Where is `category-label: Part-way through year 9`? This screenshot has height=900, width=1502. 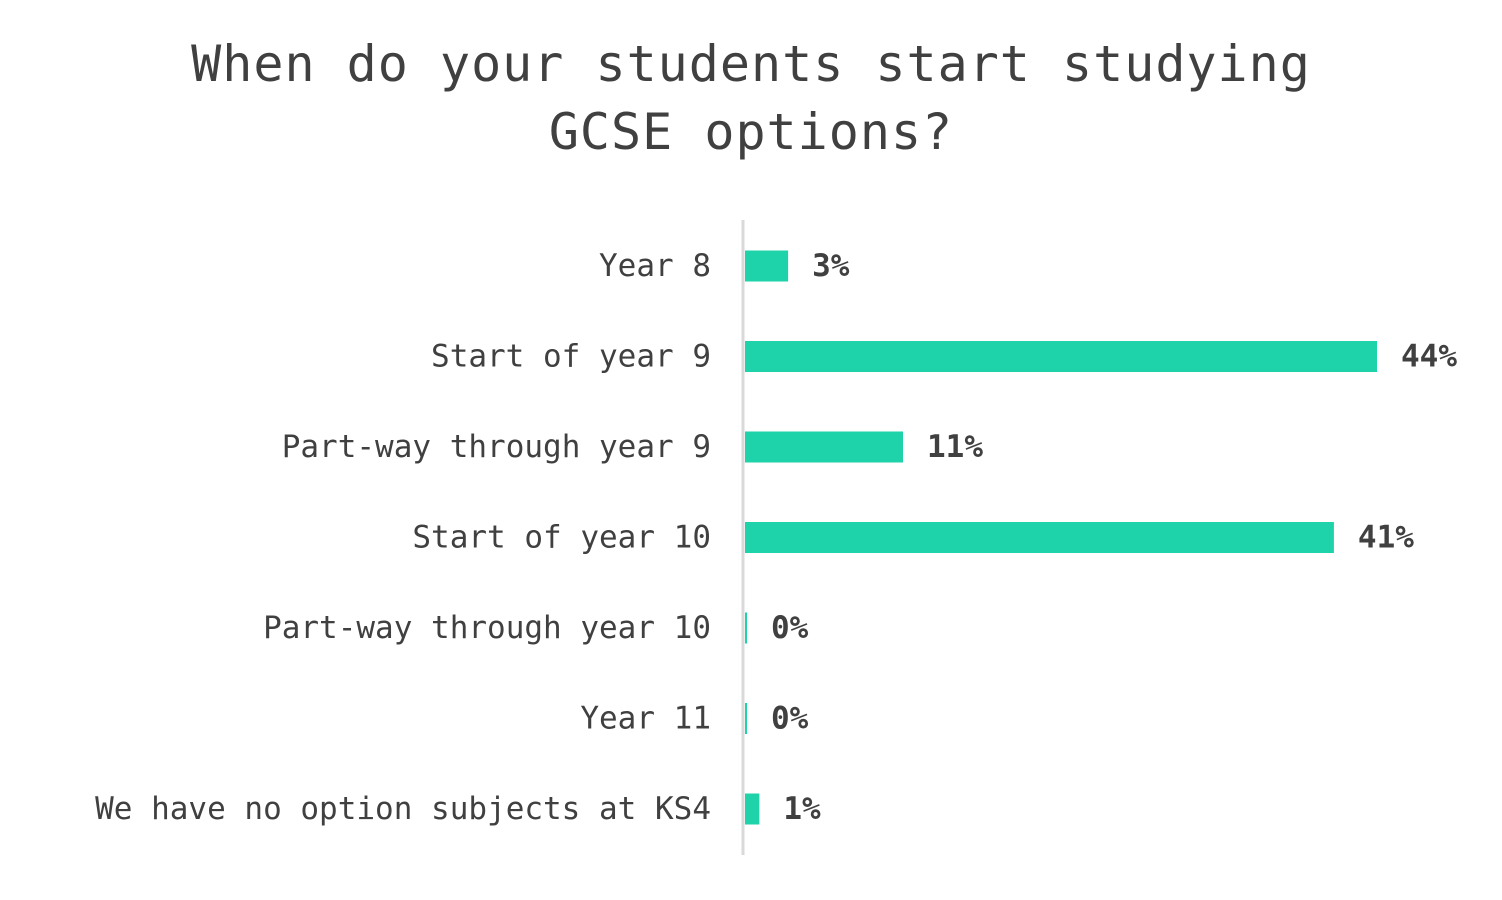
category-label: Part-way through year 9 is located at coordinates (496, 447).